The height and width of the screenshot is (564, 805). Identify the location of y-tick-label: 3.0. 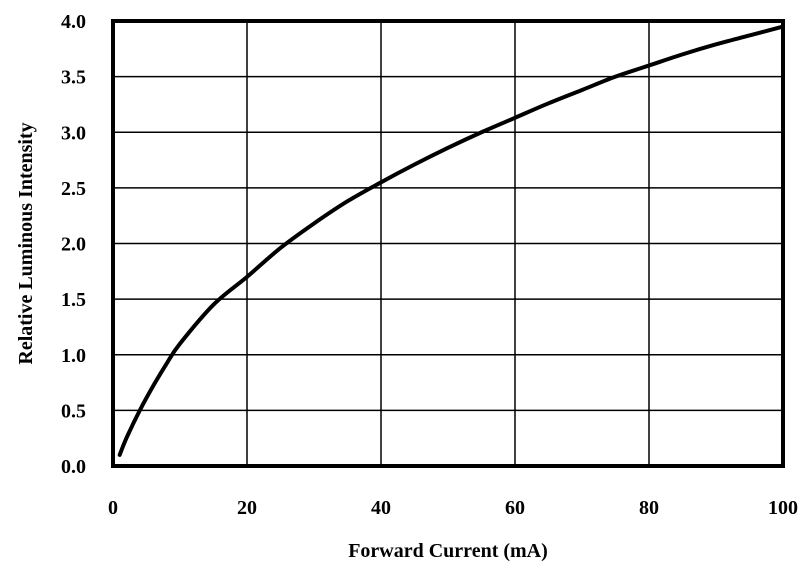
(73, 133).